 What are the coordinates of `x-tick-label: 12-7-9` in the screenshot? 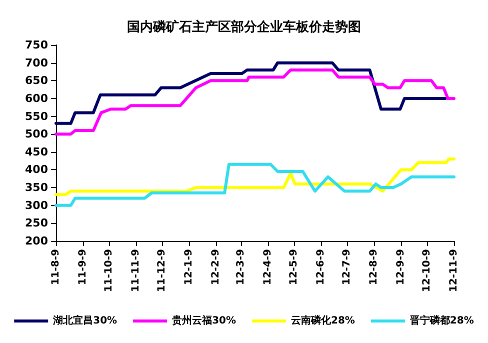 It's located at (347, 267).